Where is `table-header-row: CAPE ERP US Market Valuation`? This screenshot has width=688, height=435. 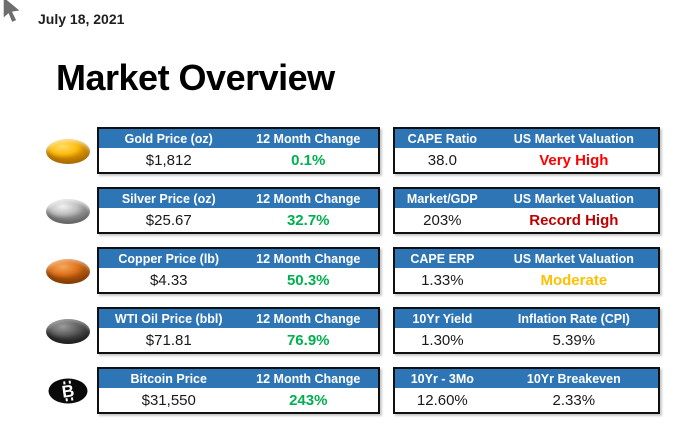 table-header-row: CAPE ERP US Market Valuation is located at coordinates (526, 259).